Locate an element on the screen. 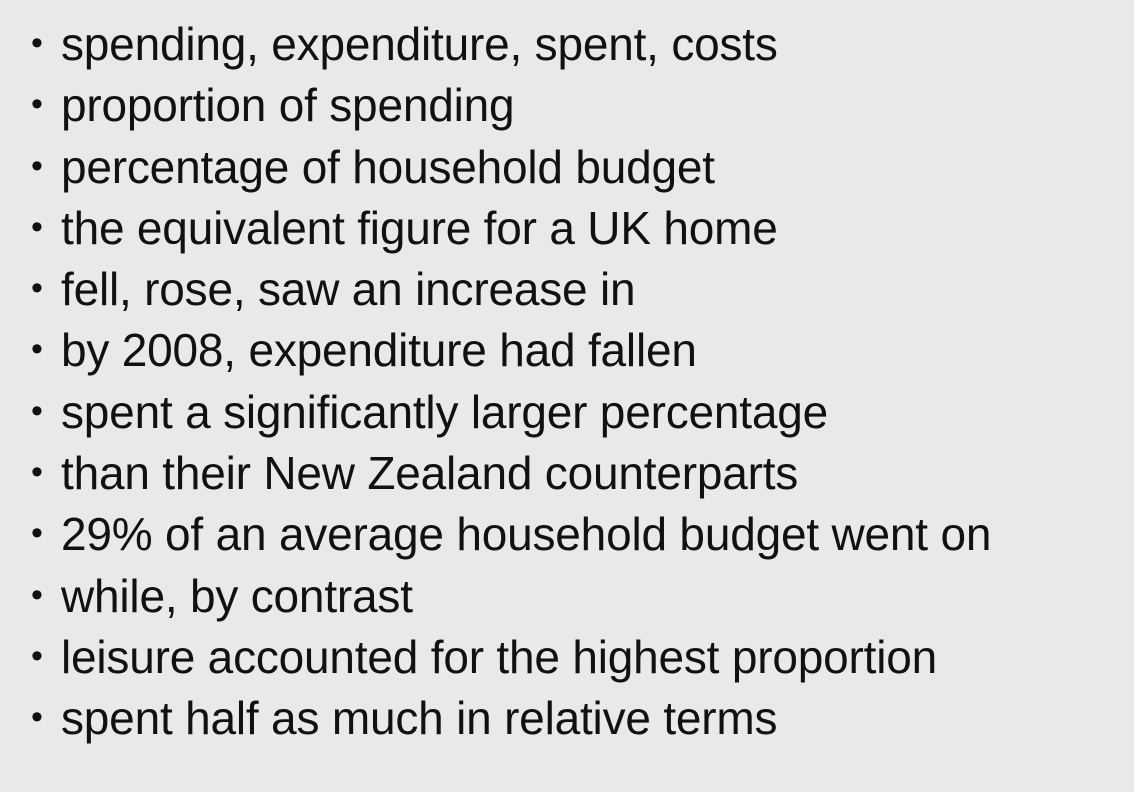 This screenshot has width=1134, height=792. list-item: • than their New Zealand counterparts is located at coordinates (582, 473).